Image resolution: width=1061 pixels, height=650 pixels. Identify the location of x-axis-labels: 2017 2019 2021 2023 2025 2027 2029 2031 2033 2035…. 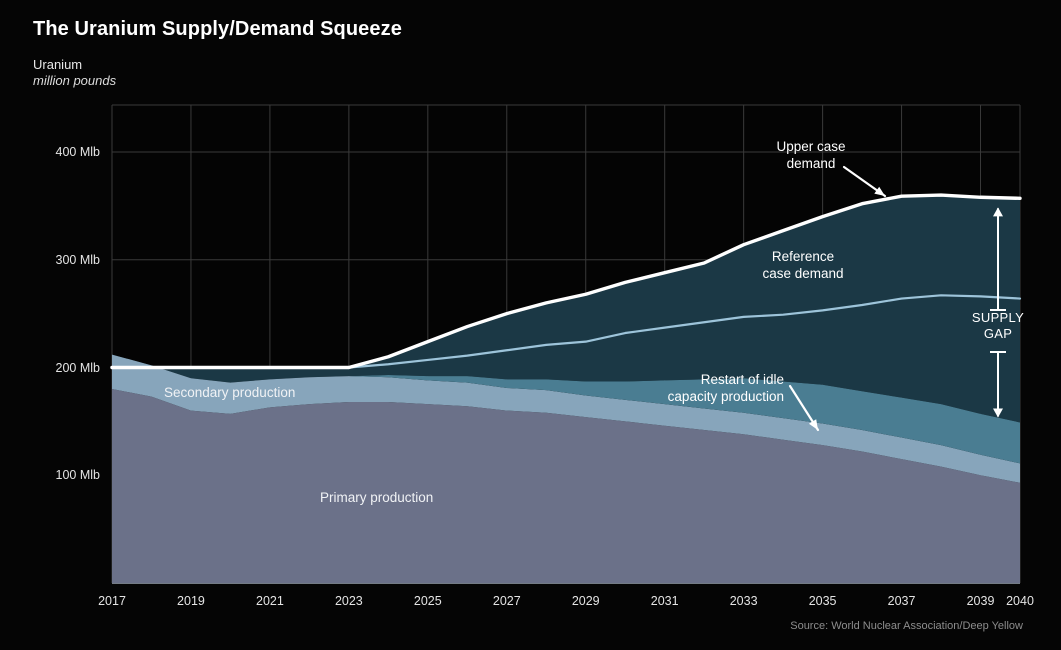
(530, 604).